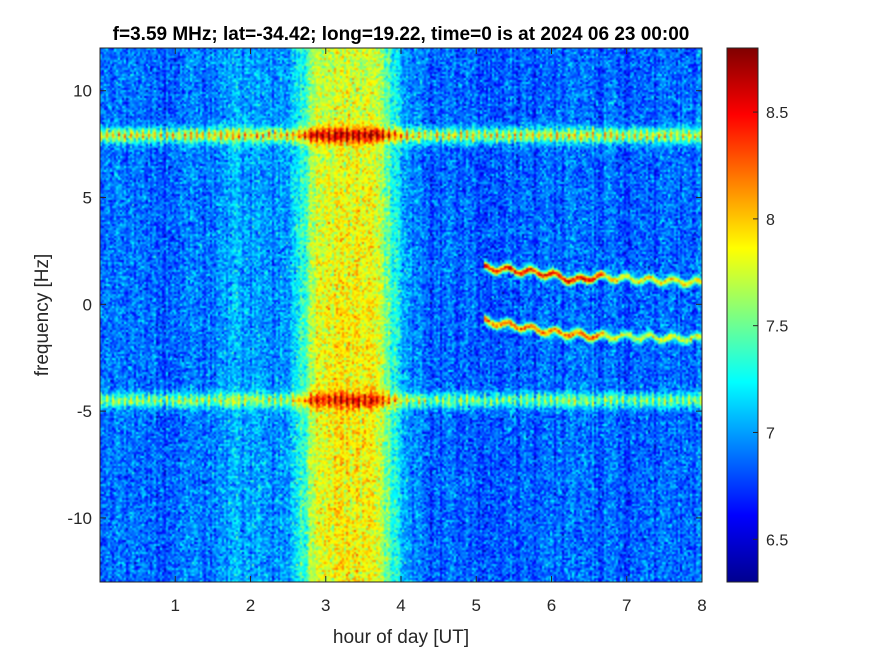 This screenshot has width=875, height=656. I want to click on colorbar-tick-label: 7, so click(770, 433).